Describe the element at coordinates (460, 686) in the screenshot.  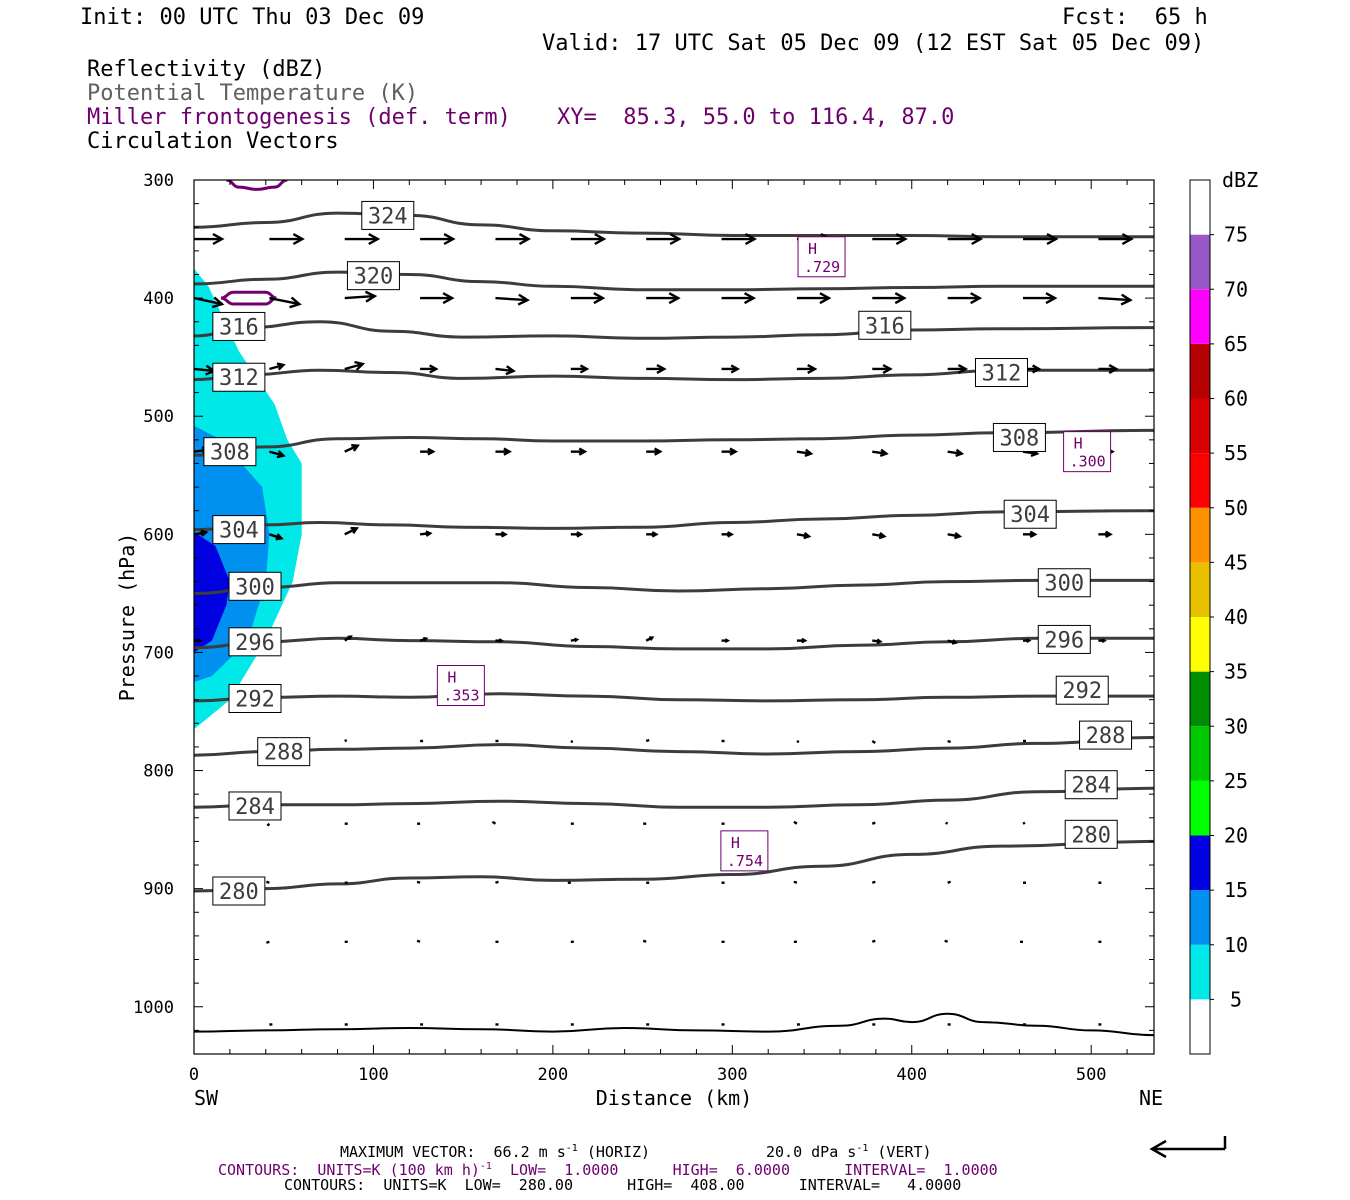
I see `miller-high-353: H.353` at that location.